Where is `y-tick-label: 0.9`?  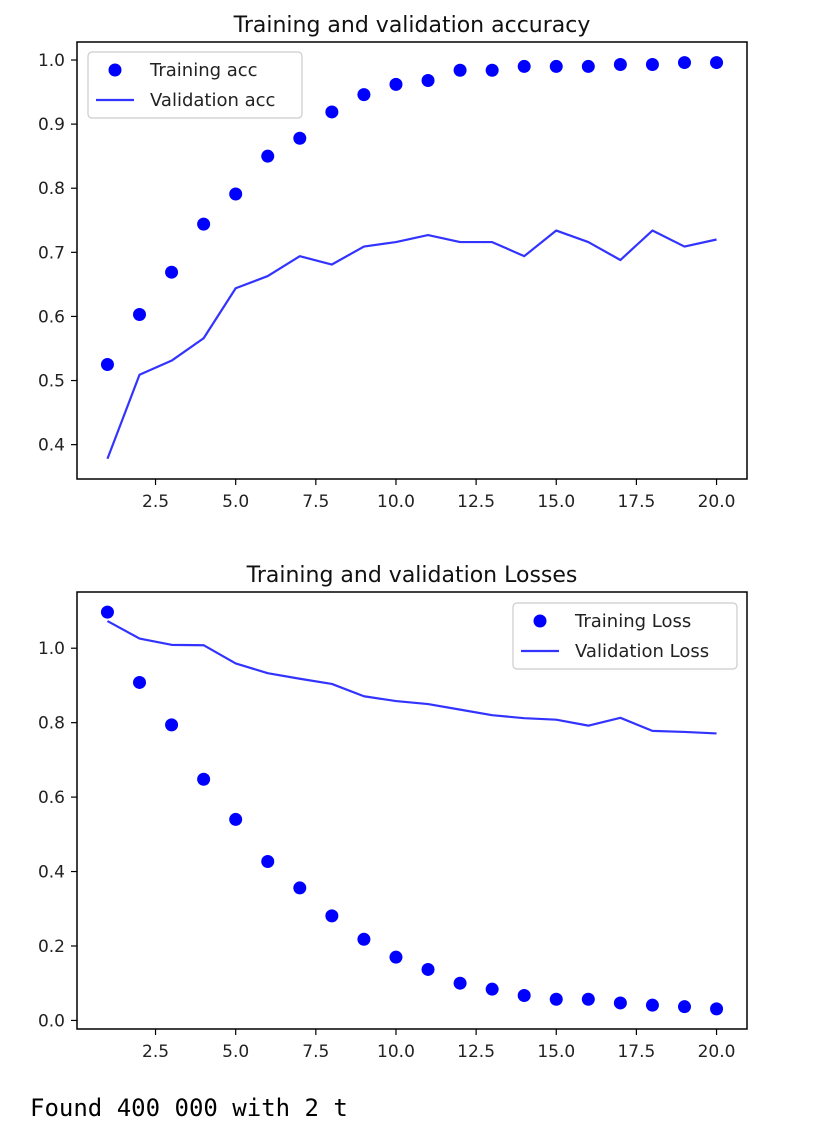
y-tick-label: 0.9 is located at coordinates (51, 125).